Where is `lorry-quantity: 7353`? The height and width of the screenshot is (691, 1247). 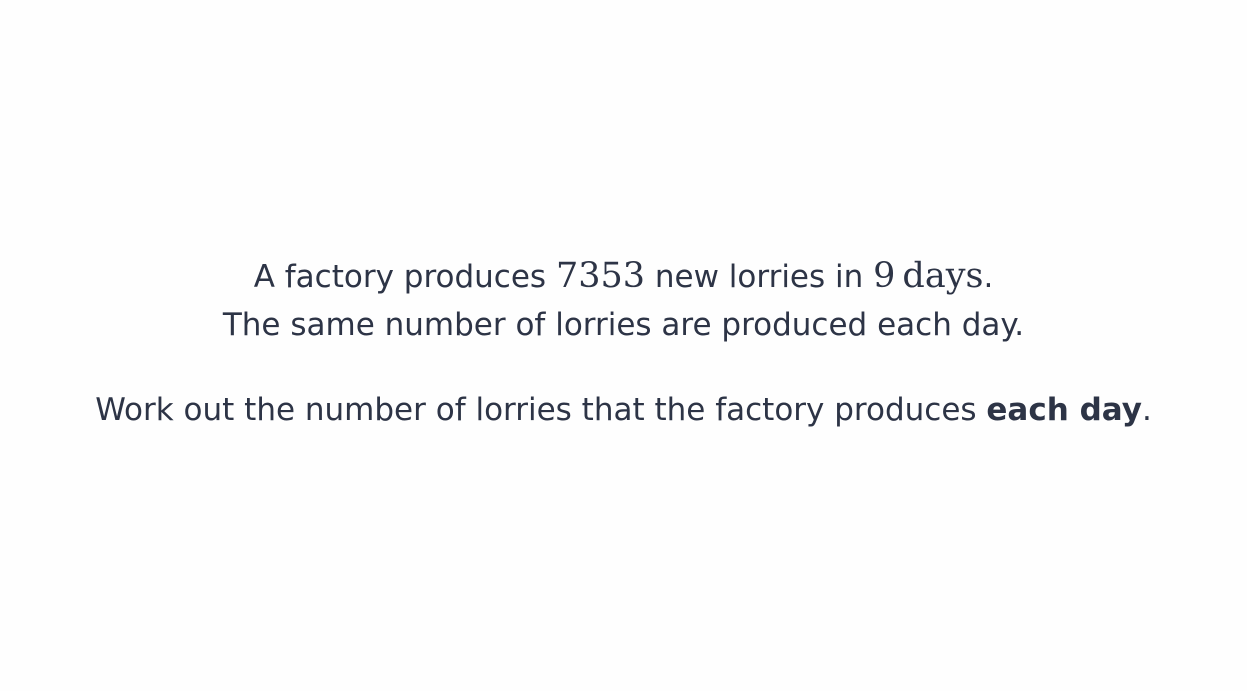
lorry-quantity: 7353 is located at coordinates (600, 276).